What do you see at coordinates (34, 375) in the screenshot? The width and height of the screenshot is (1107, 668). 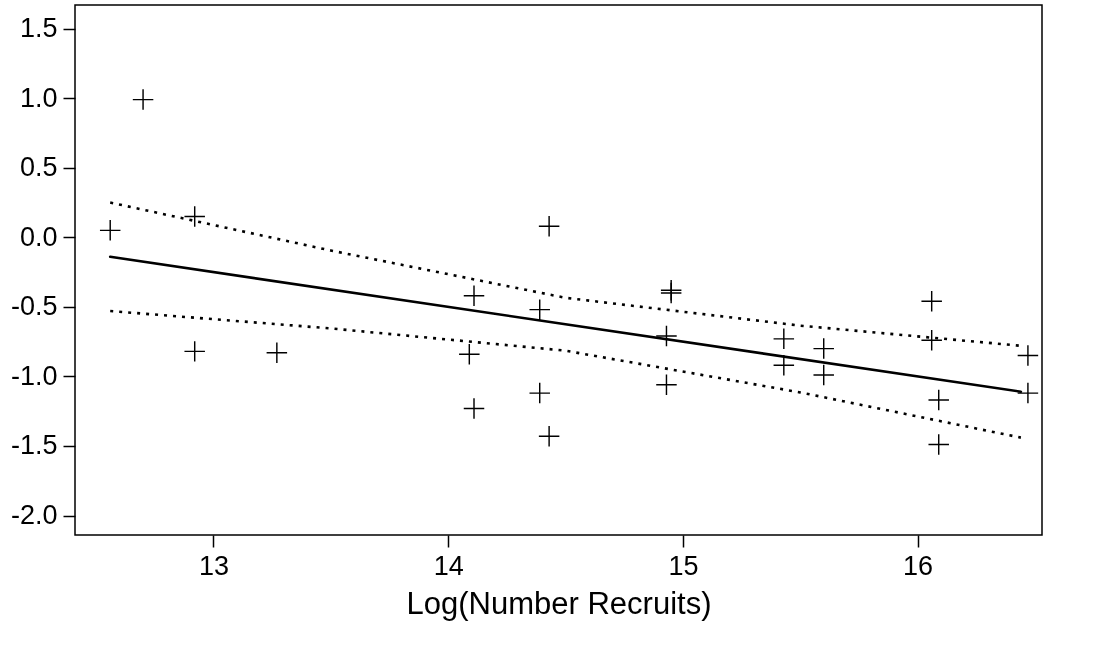 I see `y-tick-label: -1.0` at bounding box center [34, 375].